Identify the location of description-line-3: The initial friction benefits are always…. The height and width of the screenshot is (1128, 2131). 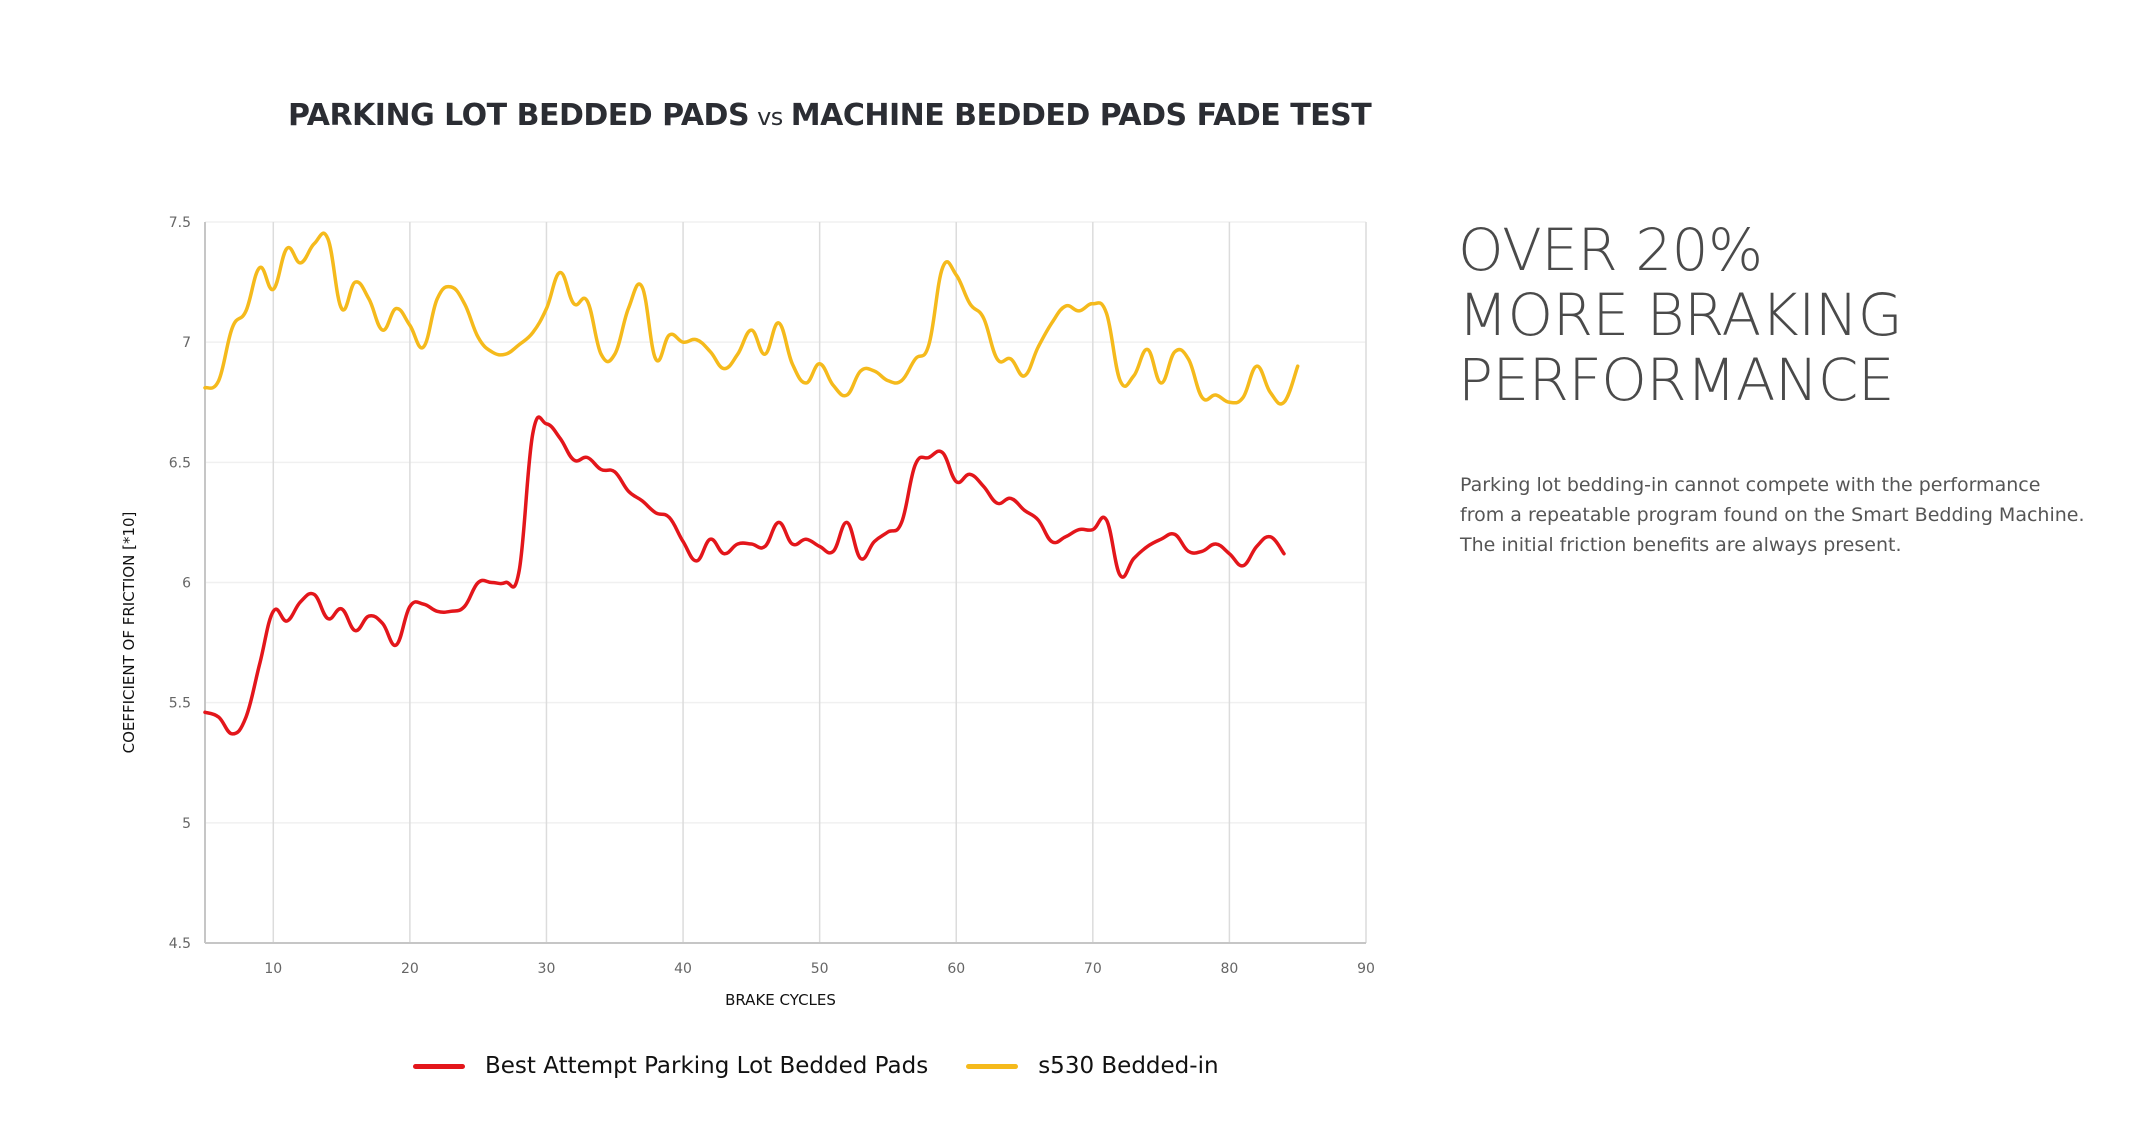
(1681, 545).